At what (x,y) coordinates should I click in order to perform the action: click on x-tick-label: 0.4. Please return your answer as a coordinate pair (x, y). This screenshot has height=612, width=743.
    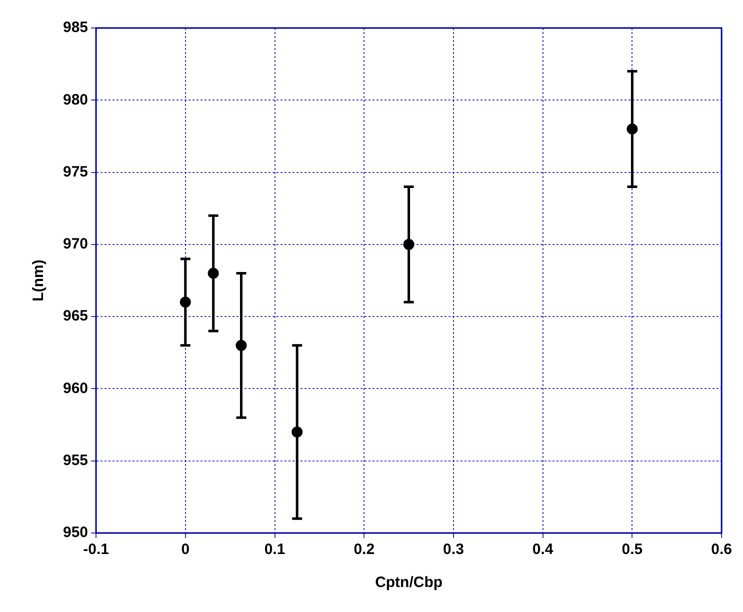
    Looking at the image, I should click on (543, 549).